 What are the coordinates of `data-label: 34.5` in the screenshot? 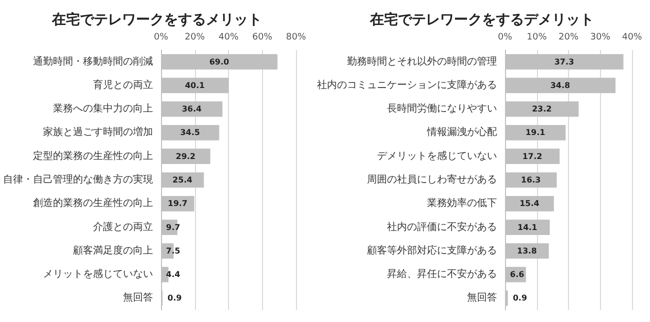 It's located at (190, 133).